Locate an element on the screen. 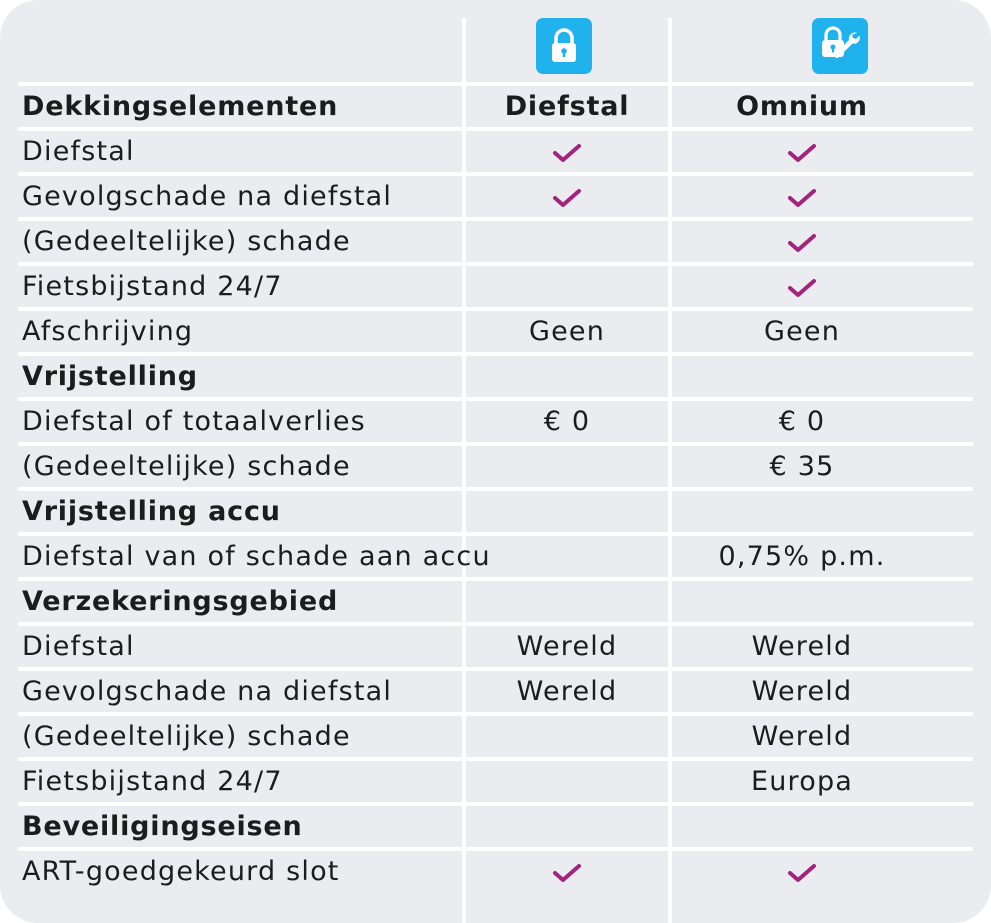 The height and width of the screenshot is (923, 991). row-label: Diefstal van of schade aan accu is located at coordinates (256, 556).